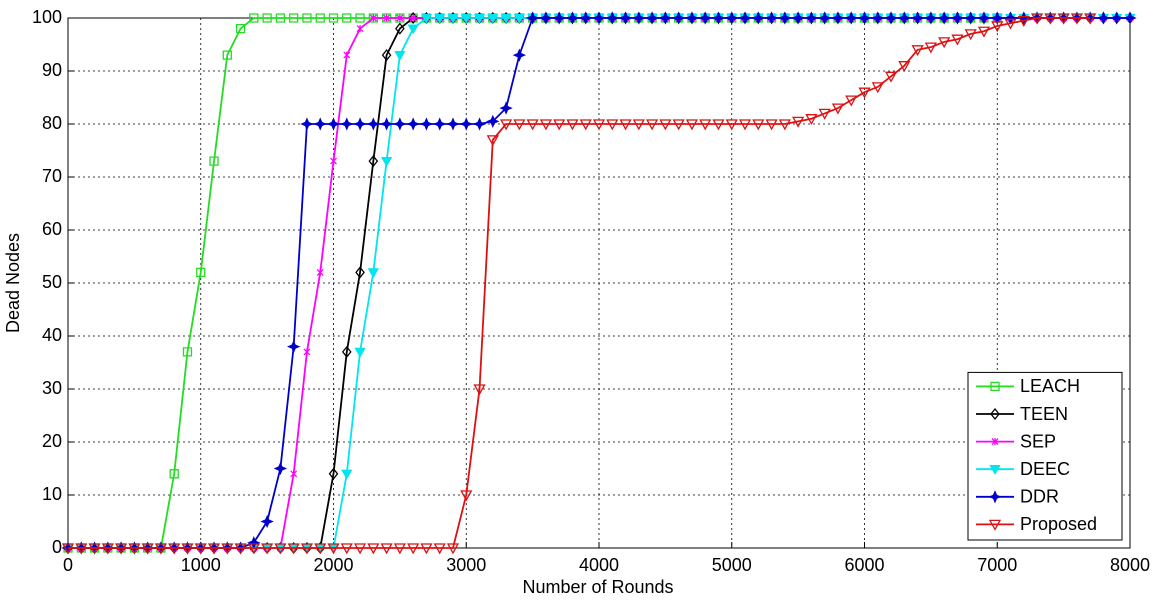 The height and width of the screenshot is (610, 1160). Describe the element at coordinates (52, 282) in the screenshot. I see `y-tick-label: 50` at that location.